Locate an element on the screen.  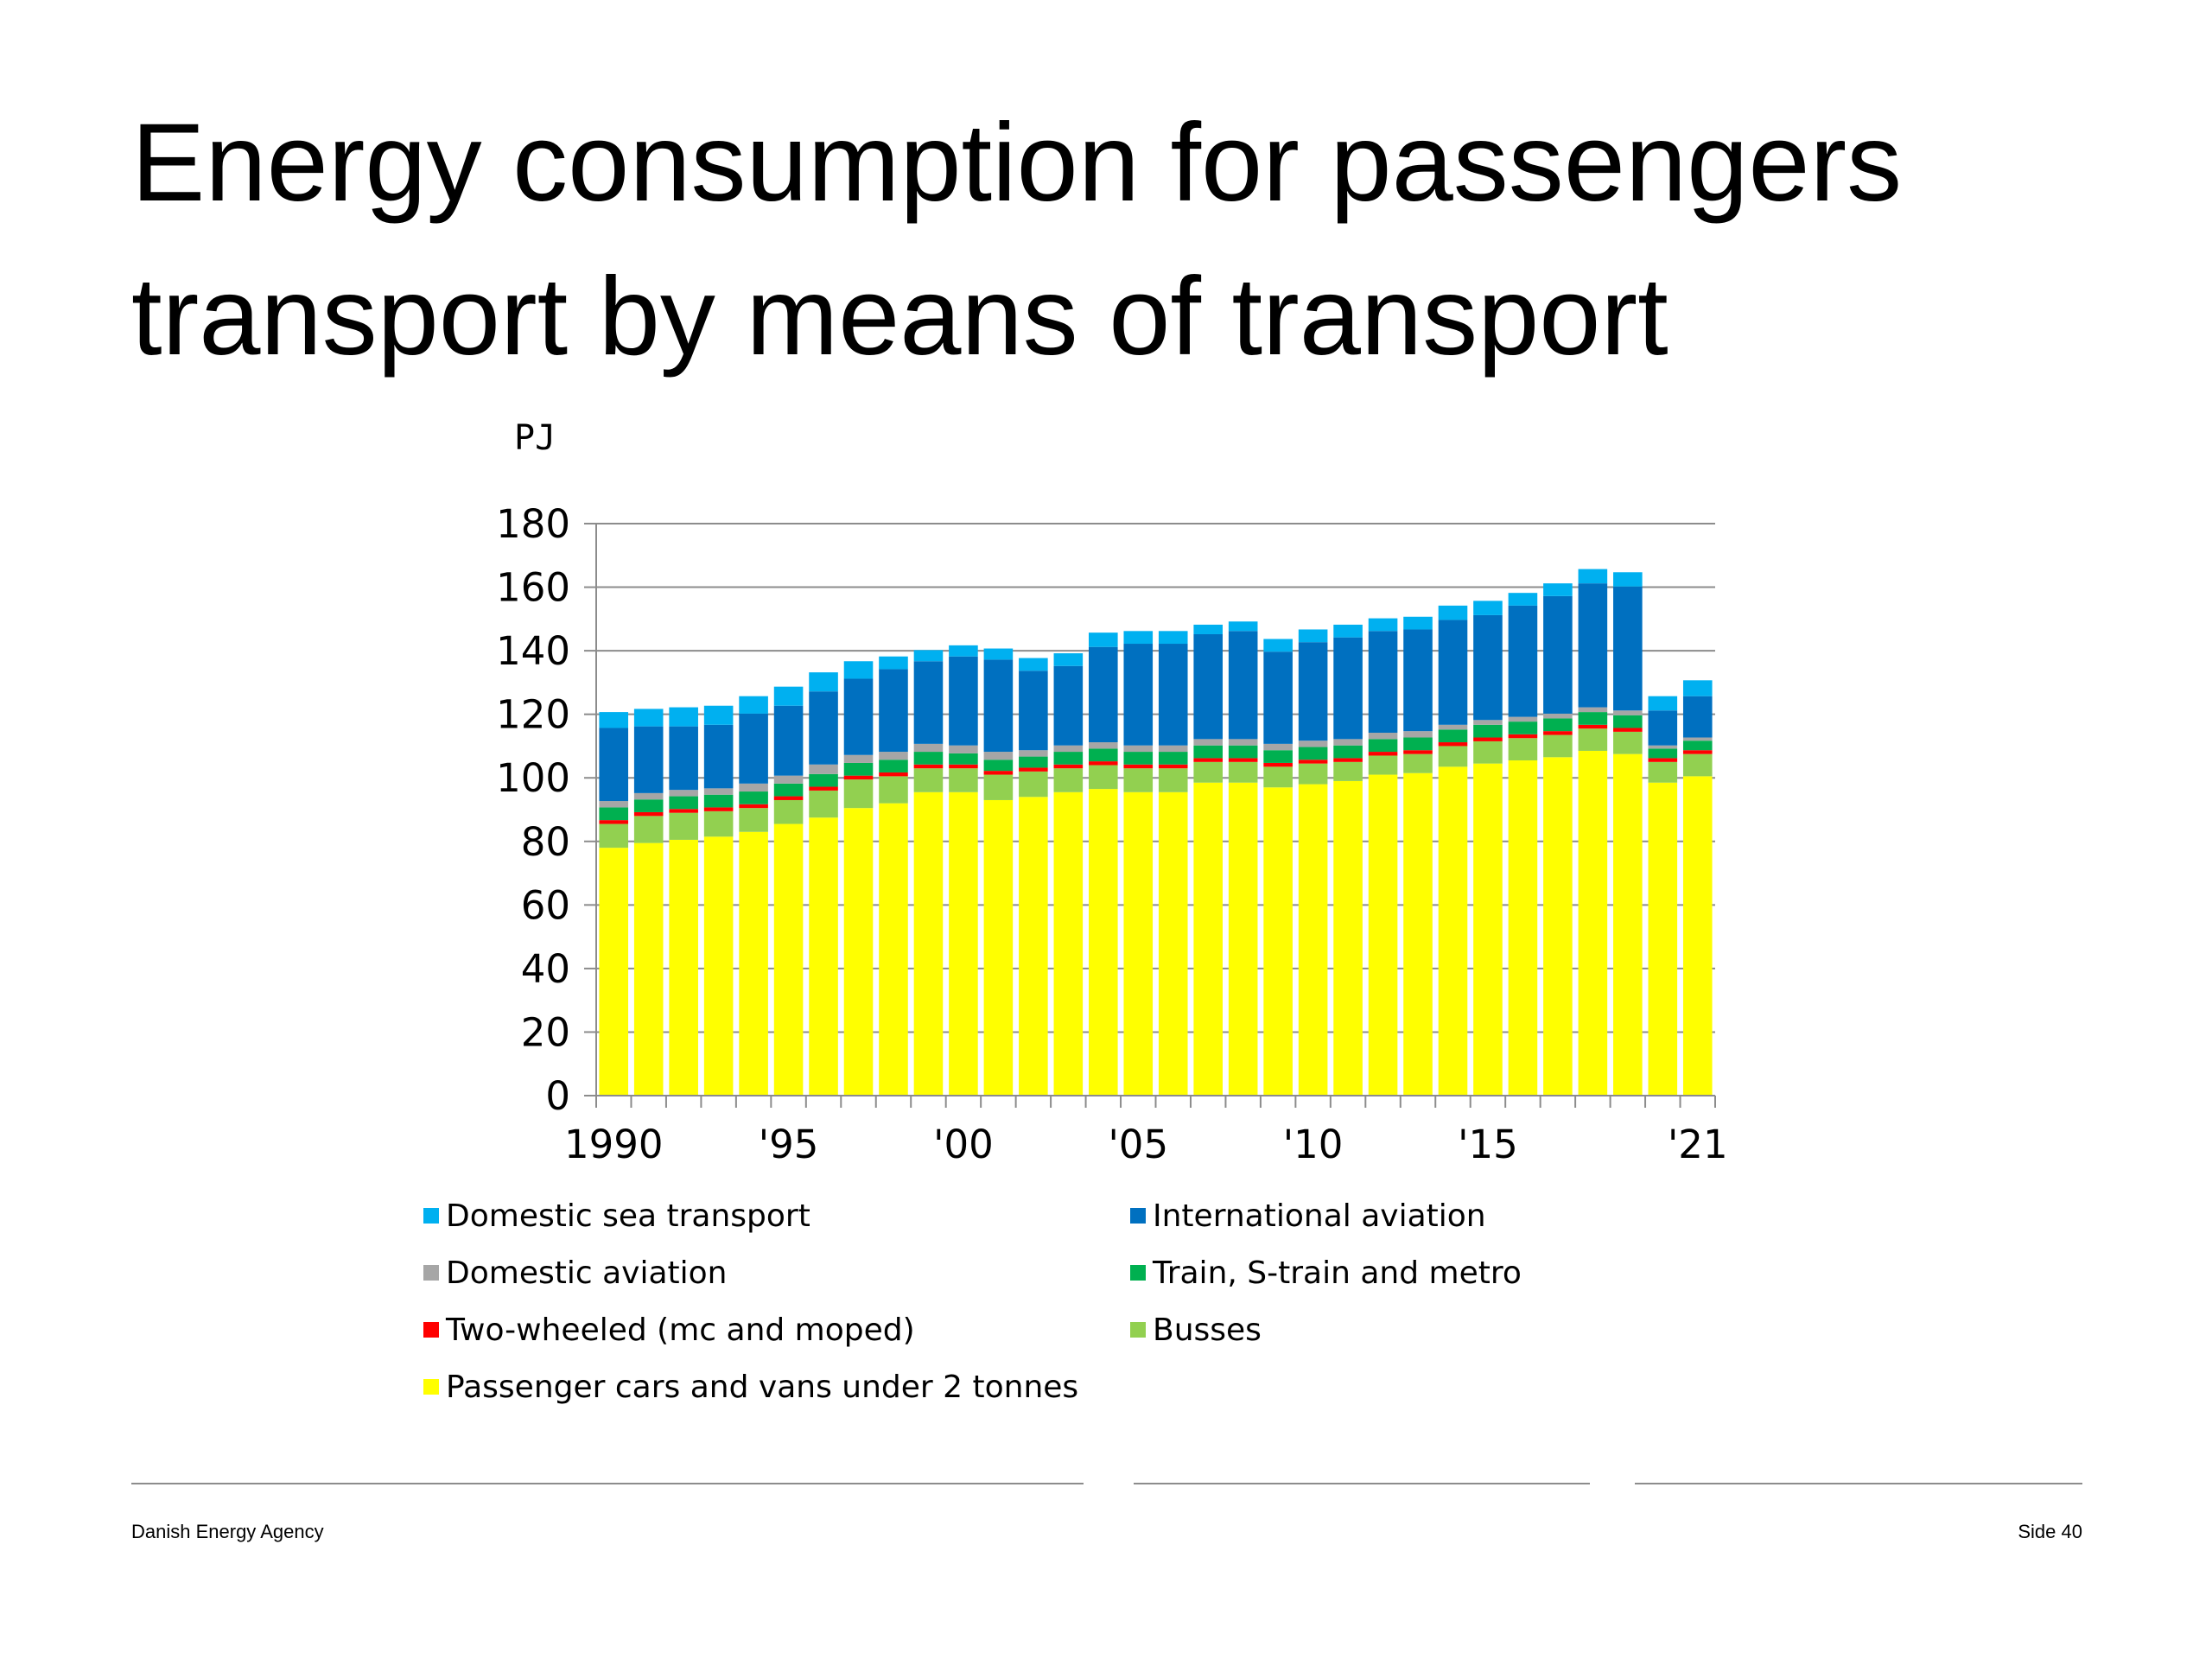
legend-label: Domestic sea transport is located at coordinates (628, 1216).